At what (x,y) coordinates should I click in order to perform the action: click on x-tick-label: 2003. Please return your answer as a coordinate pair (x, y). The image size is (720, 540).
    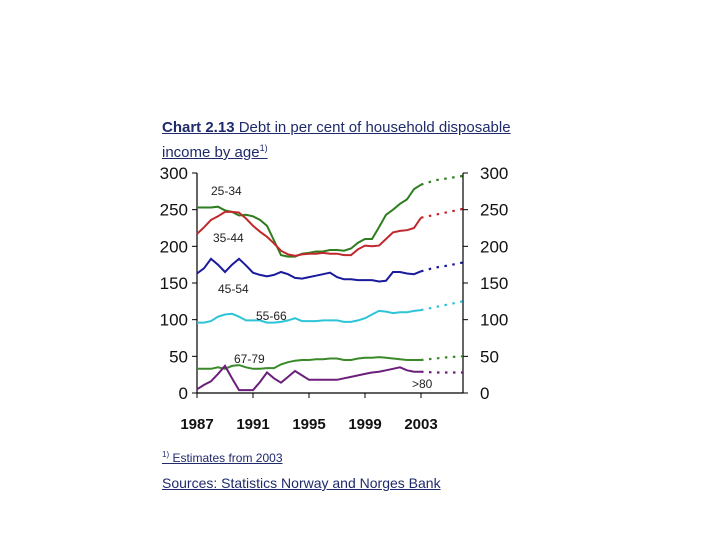
    Looking at the image, I should click on (420, 424).